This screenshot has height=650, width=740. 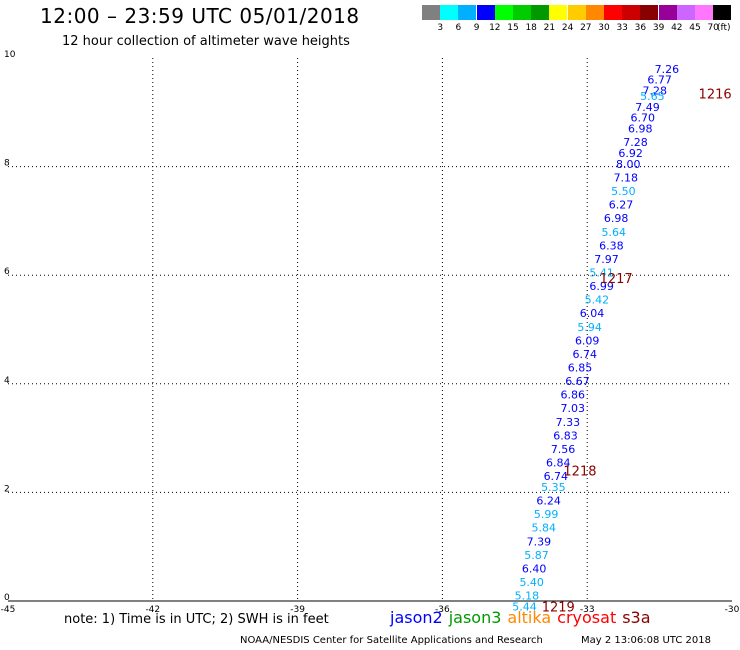 I want to click on wave-height-value: 6.27, so click(x=621, y=205).